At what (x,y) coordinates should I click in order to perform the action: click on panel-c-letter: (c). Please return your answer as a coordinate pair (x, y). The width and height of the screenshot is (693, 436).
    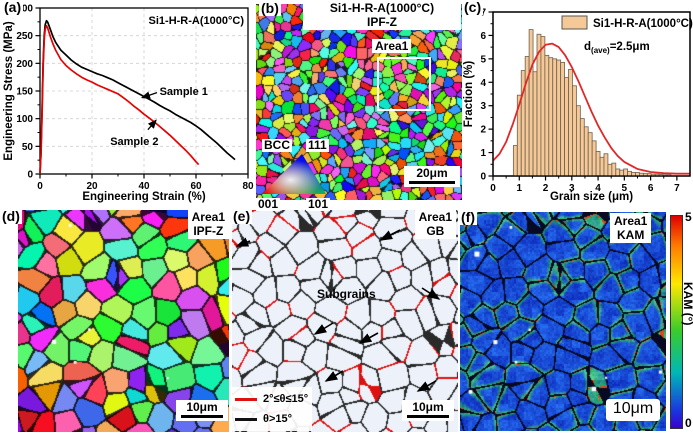
    Looking at the image, I should click on (473, 7).